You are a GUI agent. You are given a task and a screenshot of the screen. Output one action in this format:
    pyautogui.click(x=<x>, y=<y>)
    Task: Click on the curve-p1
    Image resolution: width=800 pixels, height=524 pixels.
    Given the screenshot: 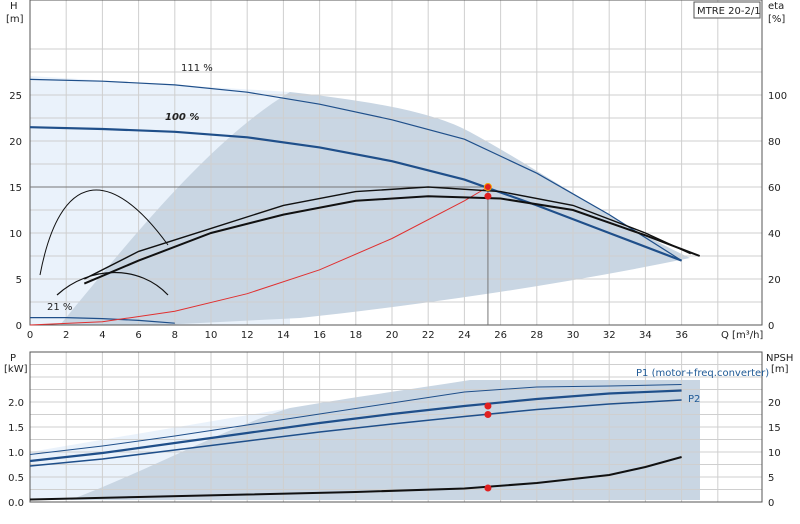 What is the action you would take?
    pyautogui.click(x=355, y=426)
    